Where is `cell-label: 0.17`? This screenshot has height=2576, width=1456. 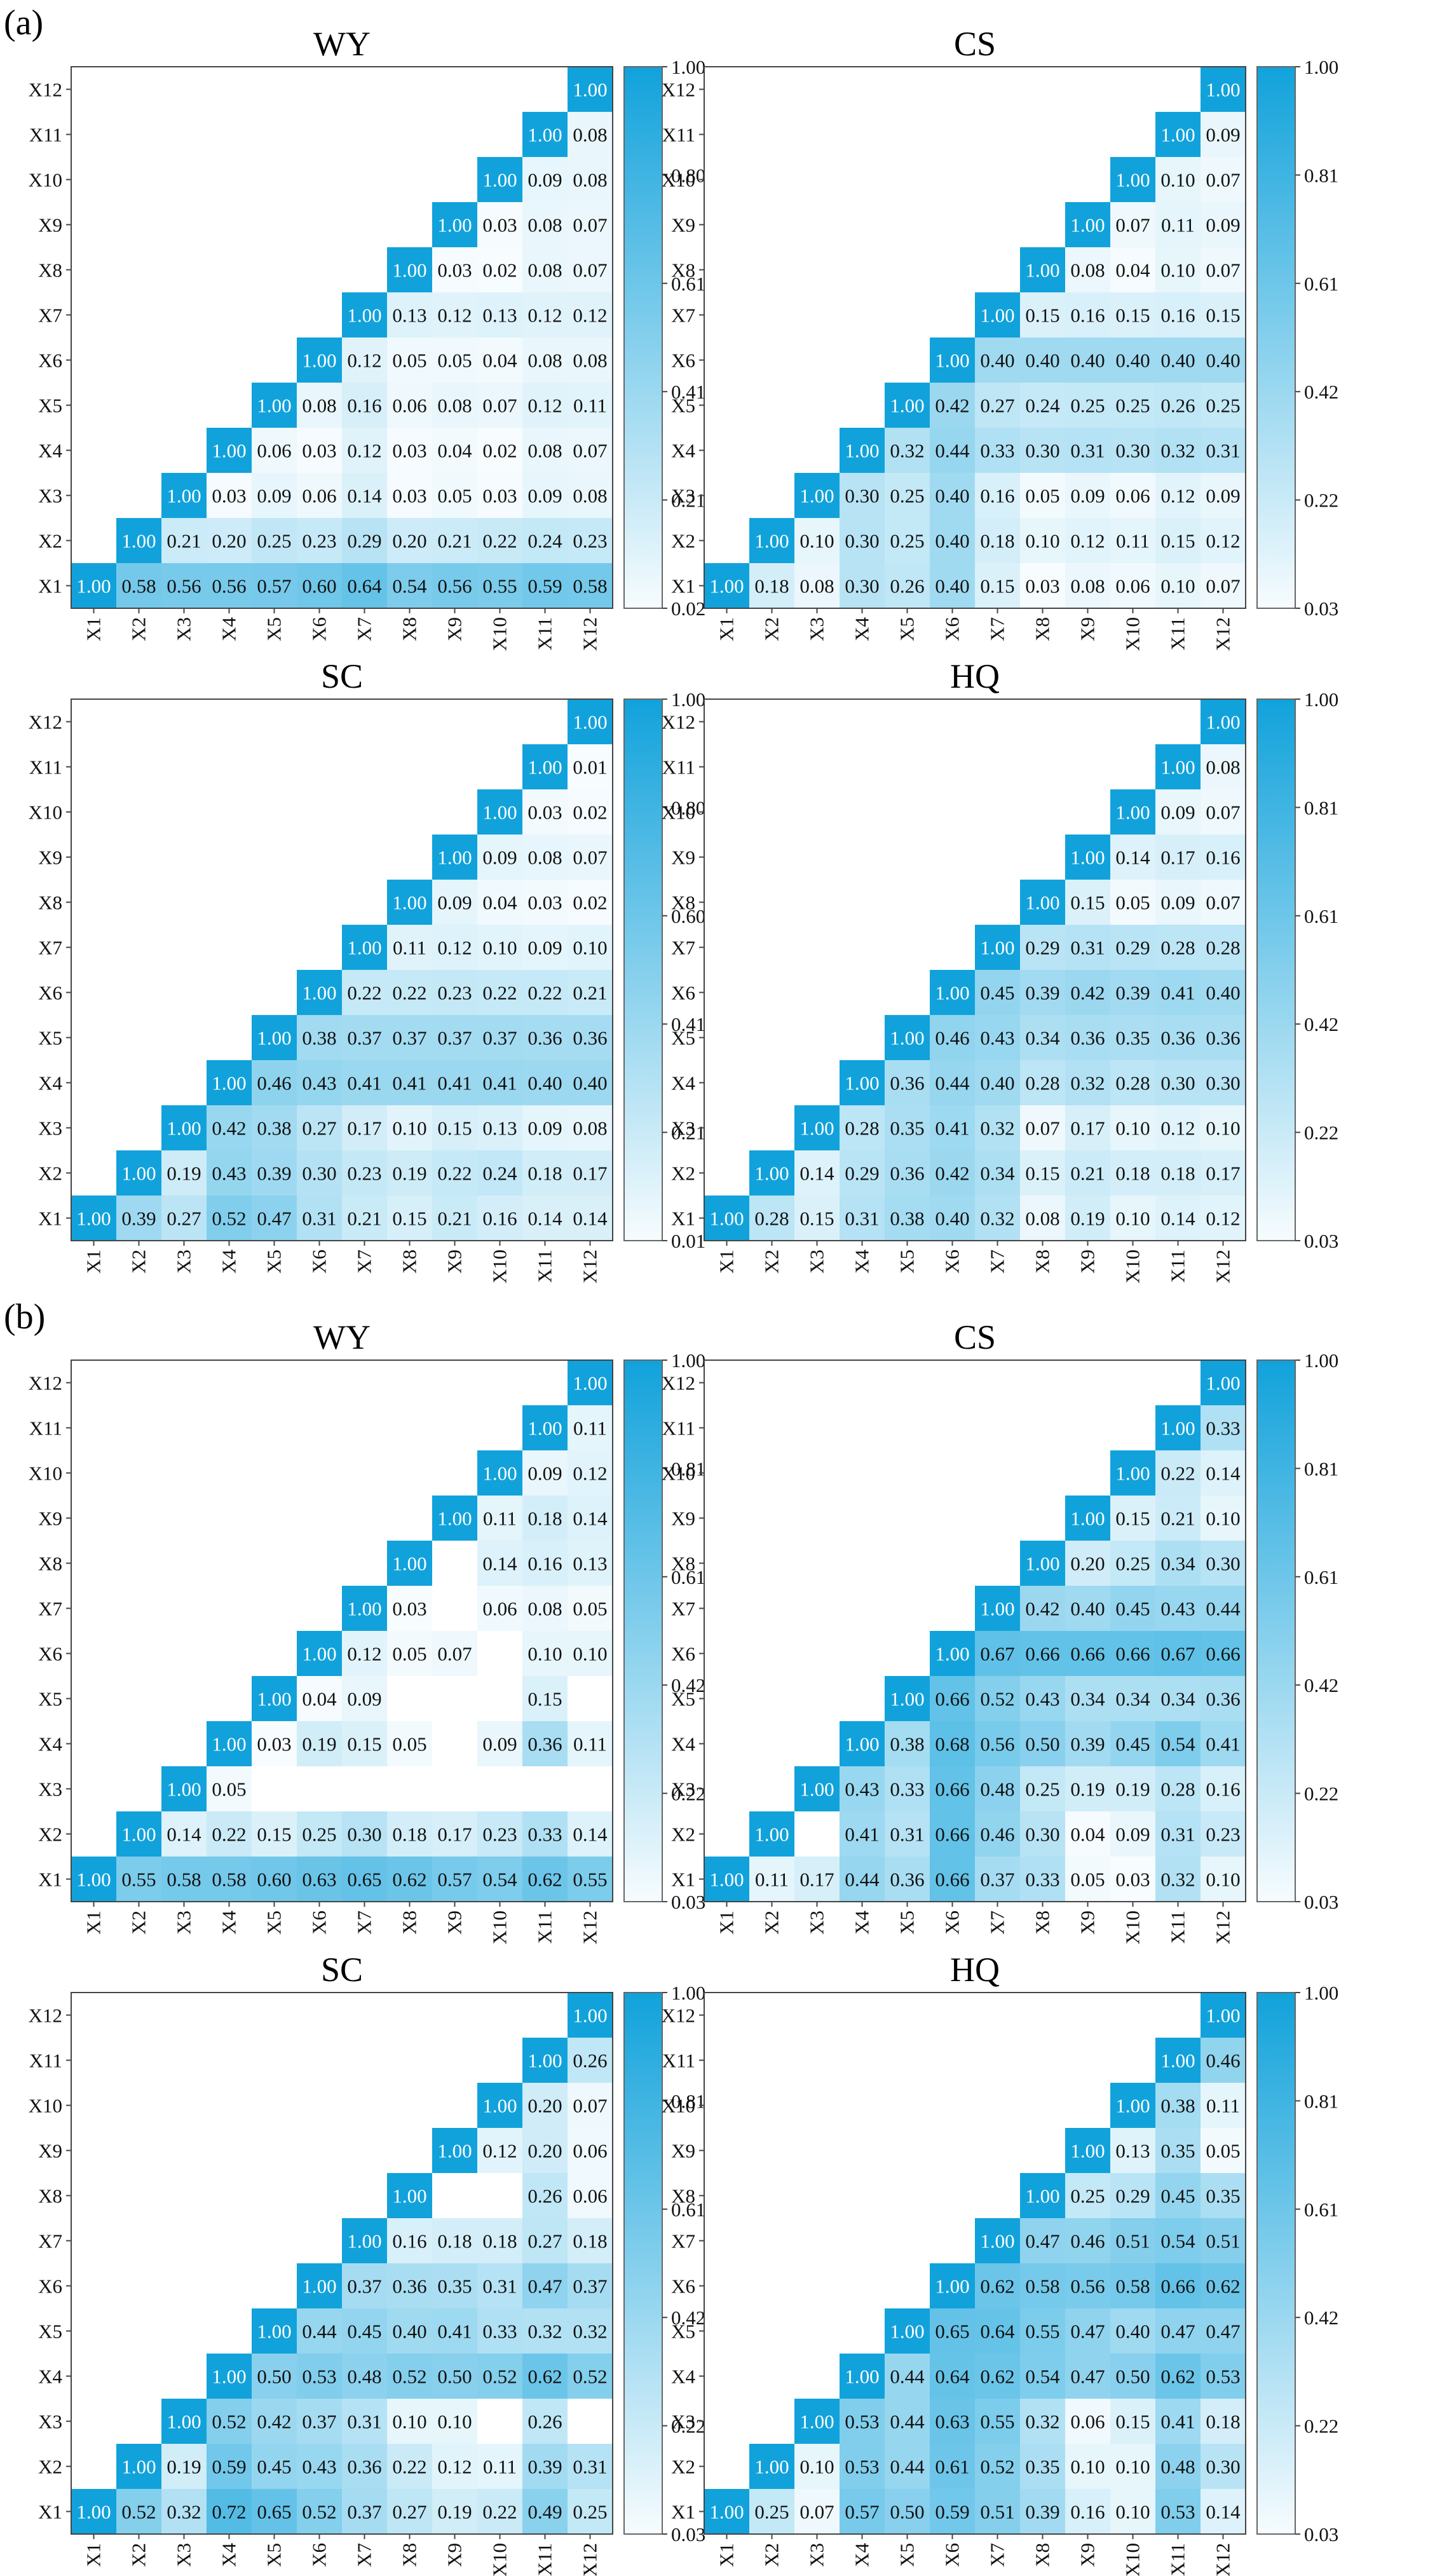 cell-label: 0.17 is located at coordinates (590, 1173).